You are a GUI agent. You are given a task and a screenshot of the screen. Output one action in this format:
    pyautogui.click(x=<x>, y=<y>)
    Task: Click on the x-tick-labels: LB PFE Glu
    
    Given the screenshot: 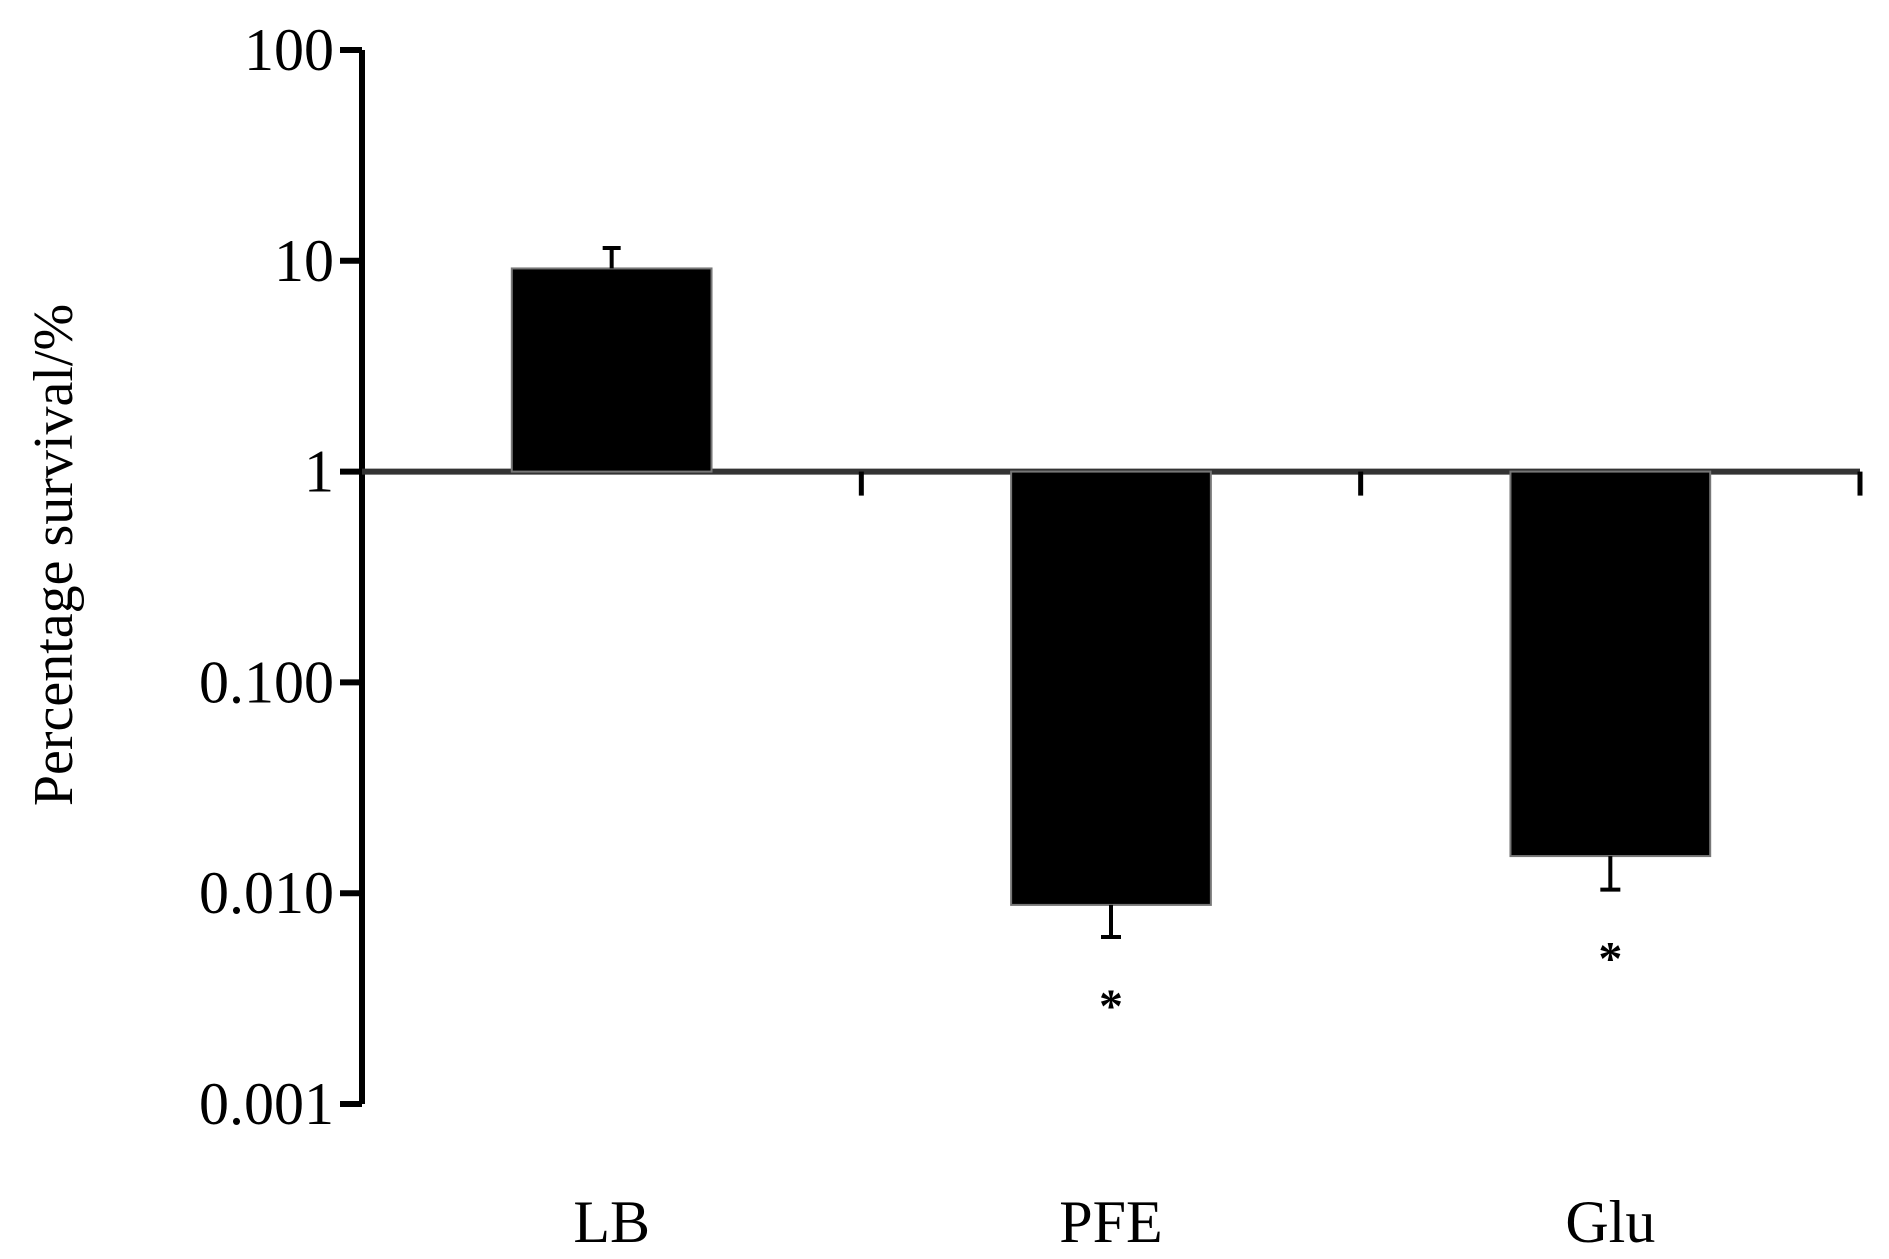 What is the action you would take?
    pyautogui.click(x=1114, y=1222)
    